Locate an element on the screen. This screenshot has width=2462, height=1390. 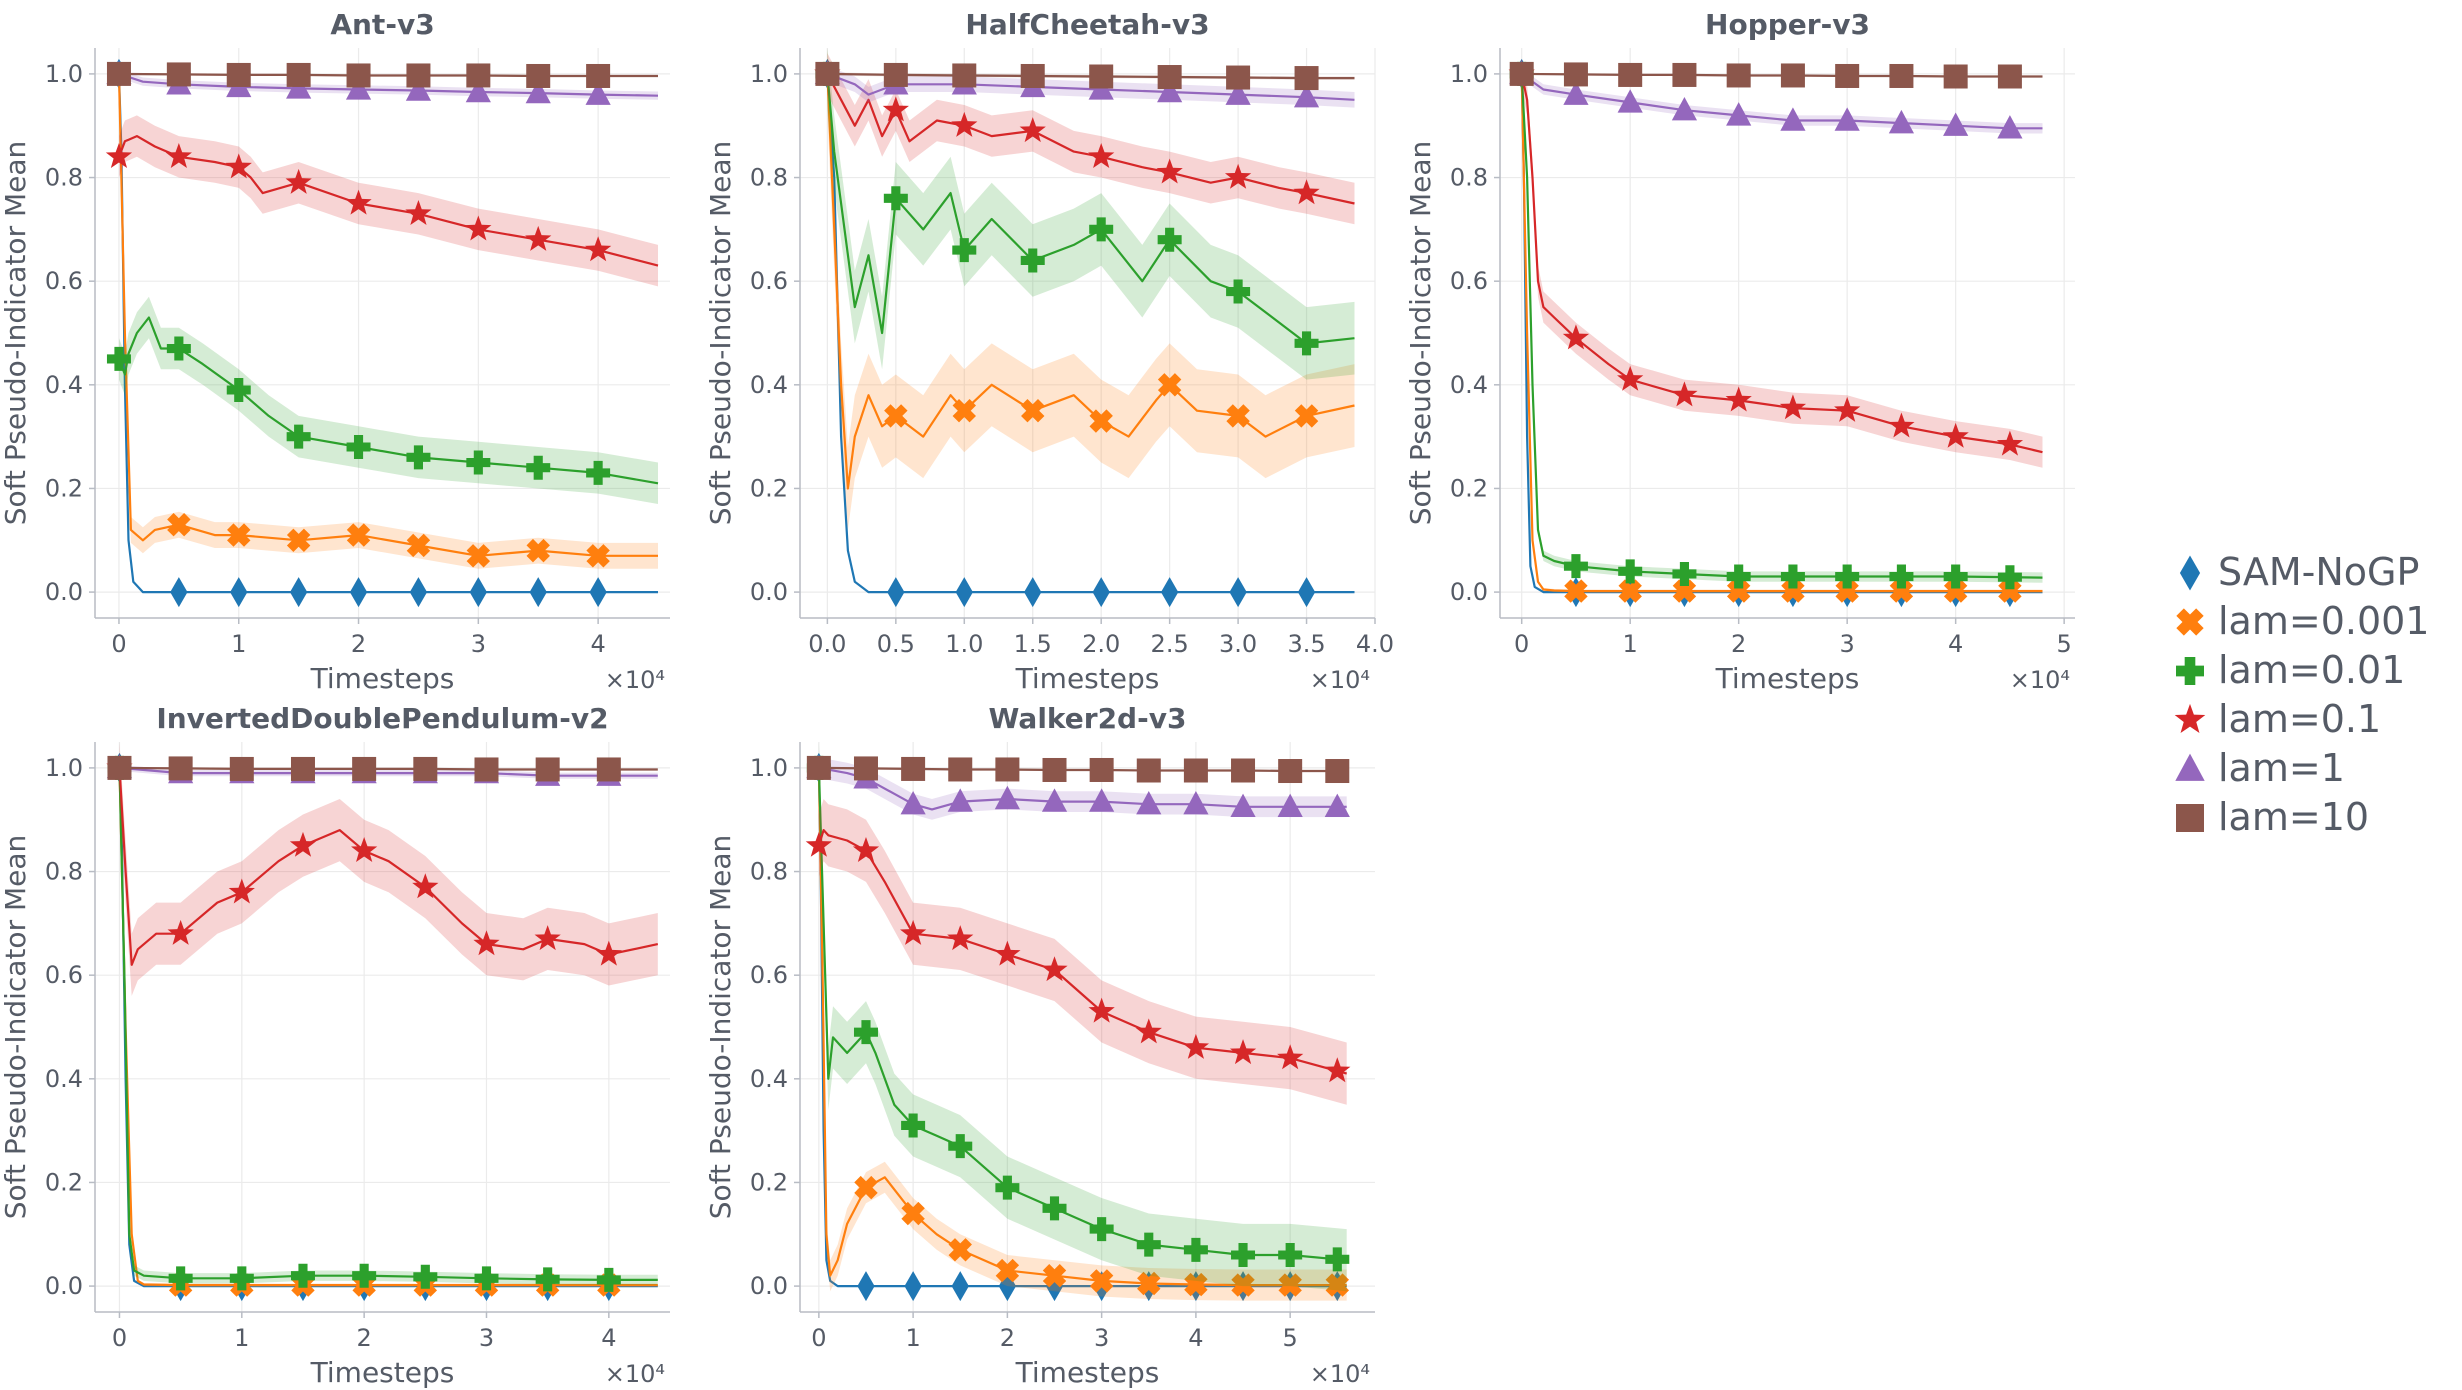
legend-item-lam-0-1: lam=0.1 is located at coordinates (2277, 719).